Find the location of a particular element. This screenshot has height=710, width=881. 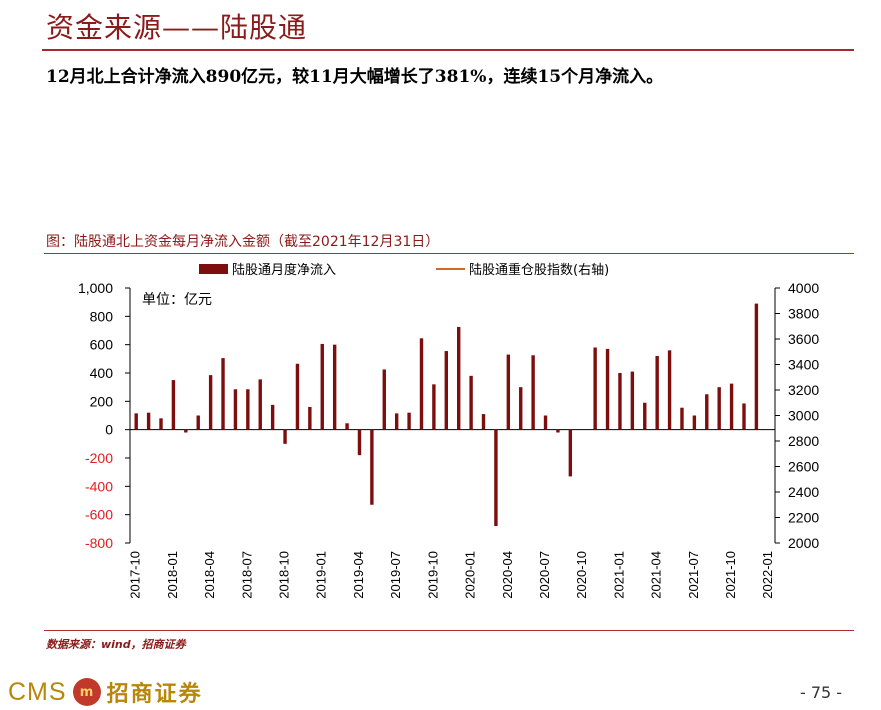

logo-mark-icon: m is located at coordinates (86, 692).